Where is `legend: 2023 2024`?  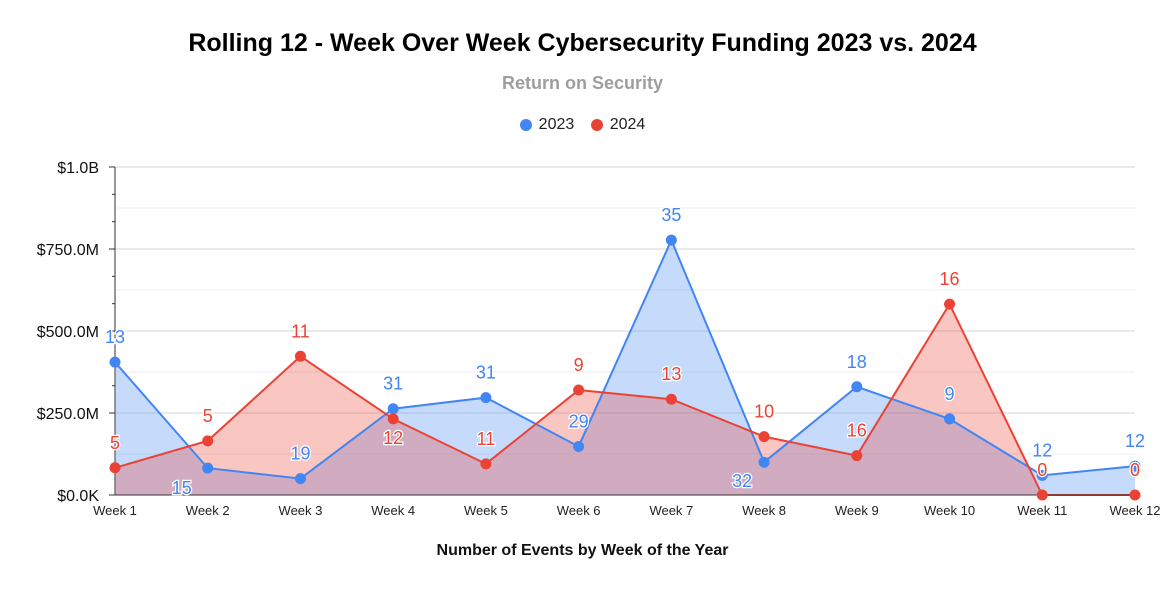 legend: 2023 2024 is located at coordinates (582, 126).